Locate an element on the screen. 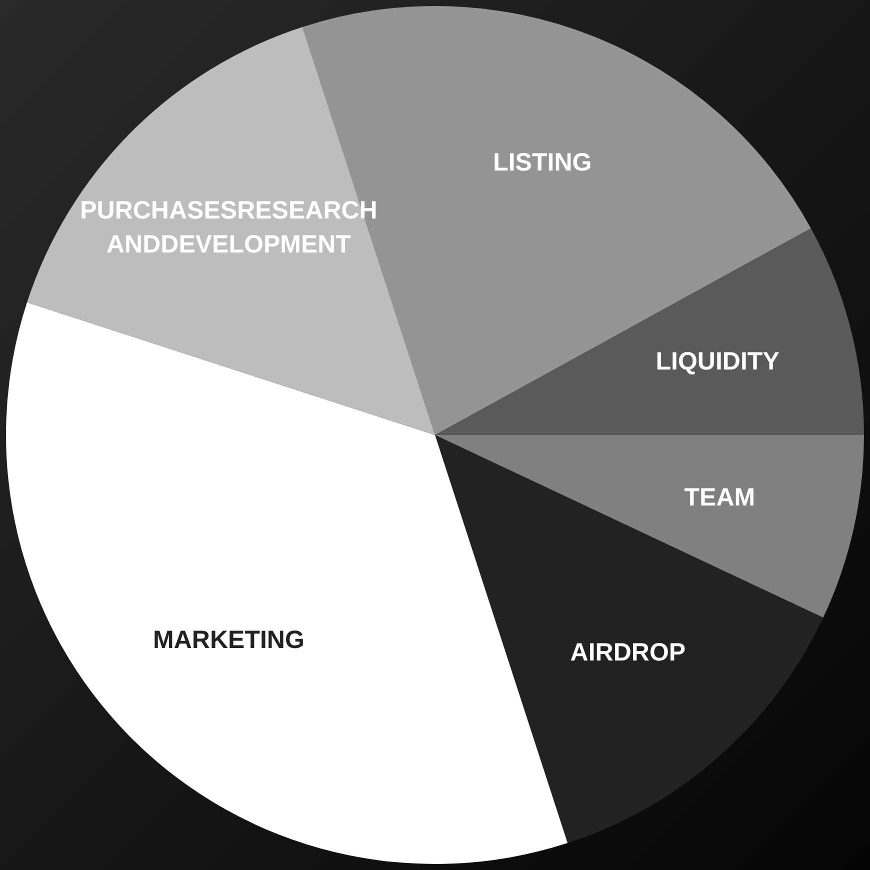 The width and height of the screenshot is (870, 870). slice-label: MARKETING is located at coordinates (228, 640).